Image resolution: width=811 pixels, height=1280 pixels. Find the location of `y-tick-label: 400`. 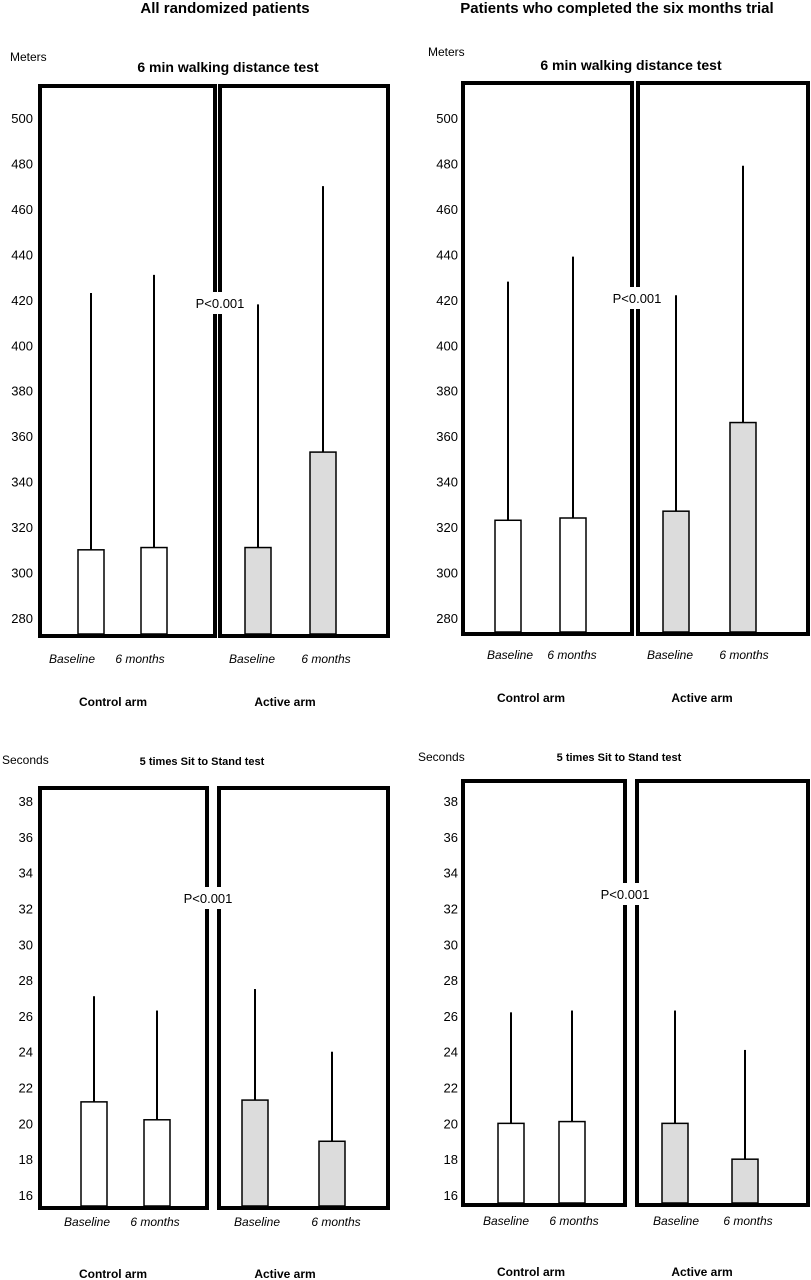

y-tick-label: 400 is located at coordinates (447, 345).